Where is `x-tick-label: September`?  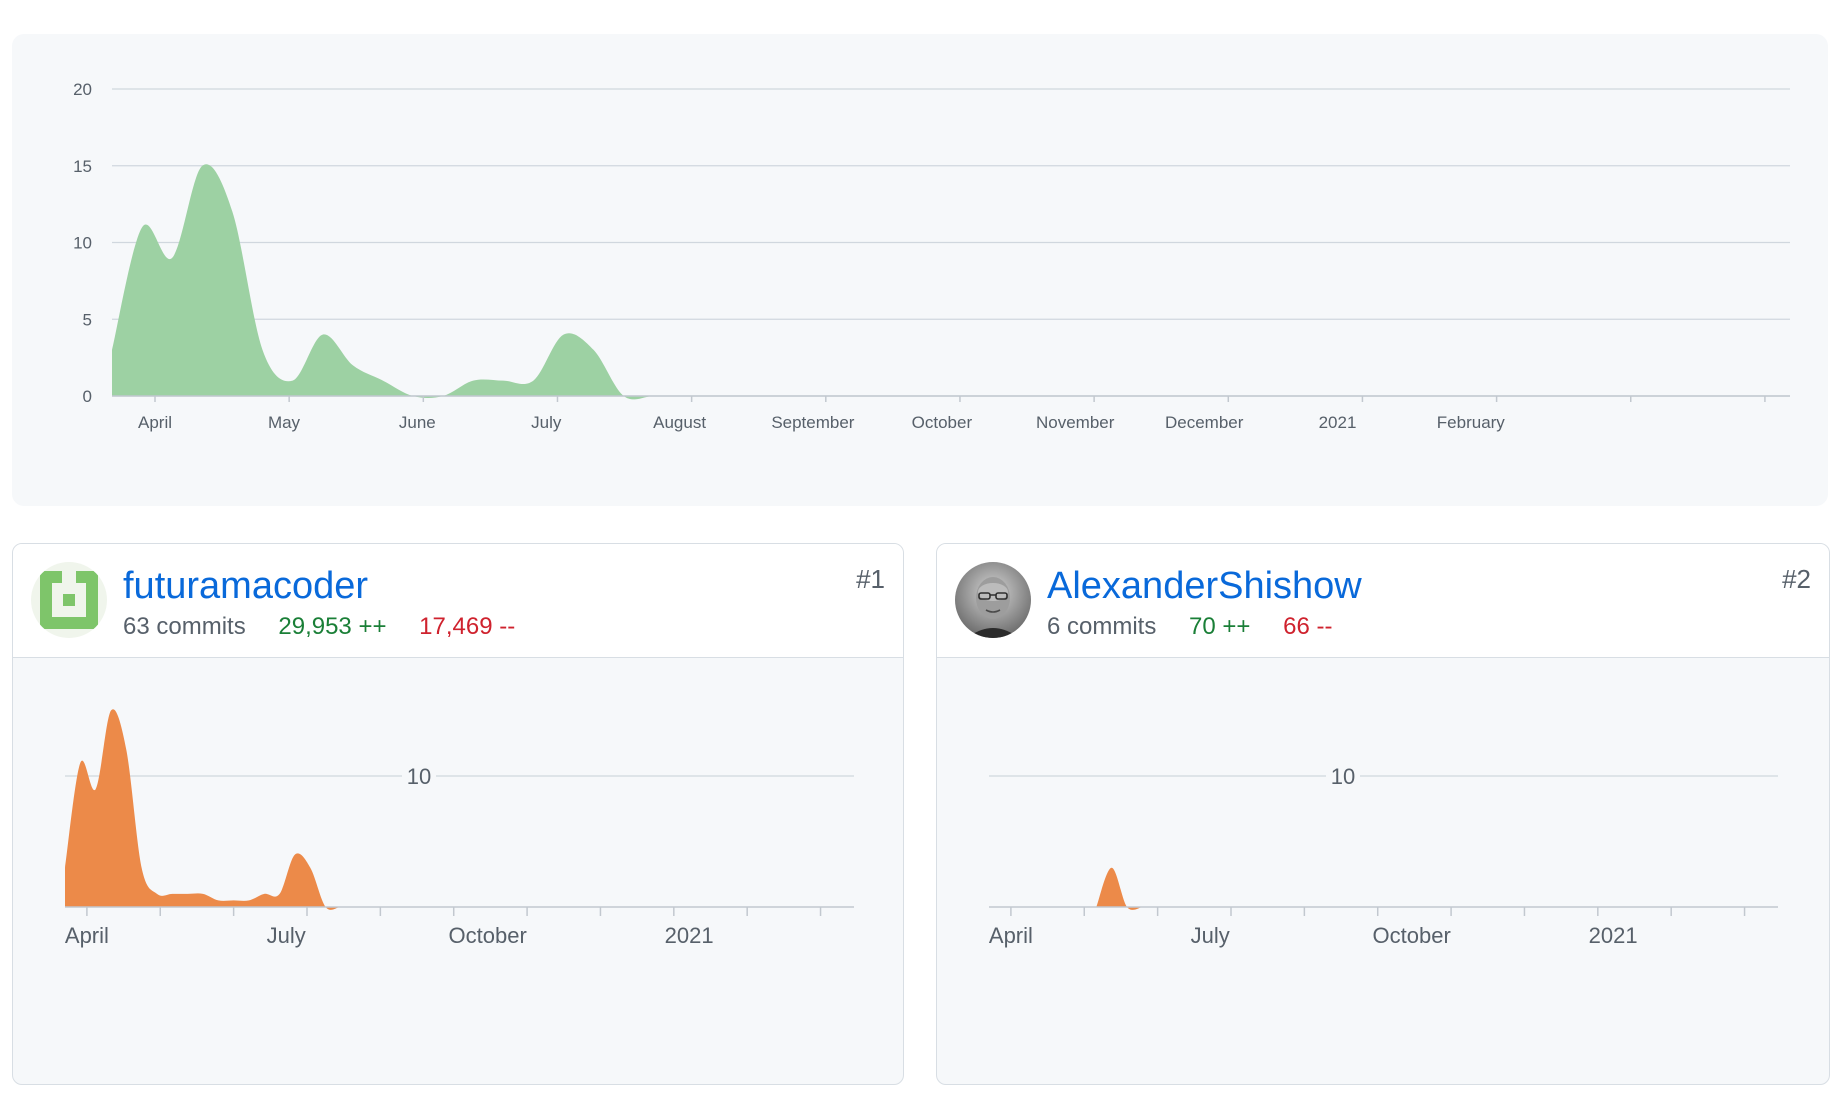 x-tick-label: September is located at coordinates (812, 422).